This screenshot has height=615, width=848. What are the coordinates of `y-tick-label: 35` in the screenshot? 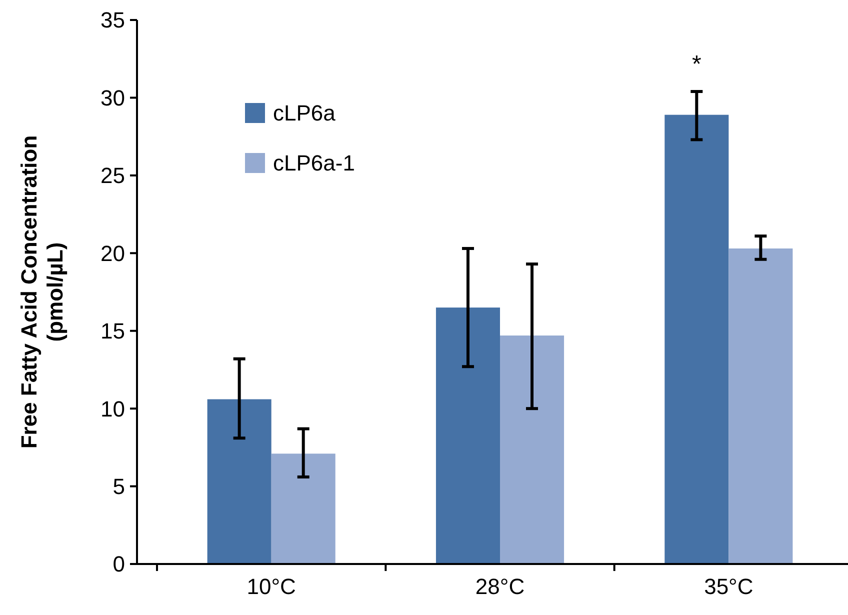 It's located at (112, 20).